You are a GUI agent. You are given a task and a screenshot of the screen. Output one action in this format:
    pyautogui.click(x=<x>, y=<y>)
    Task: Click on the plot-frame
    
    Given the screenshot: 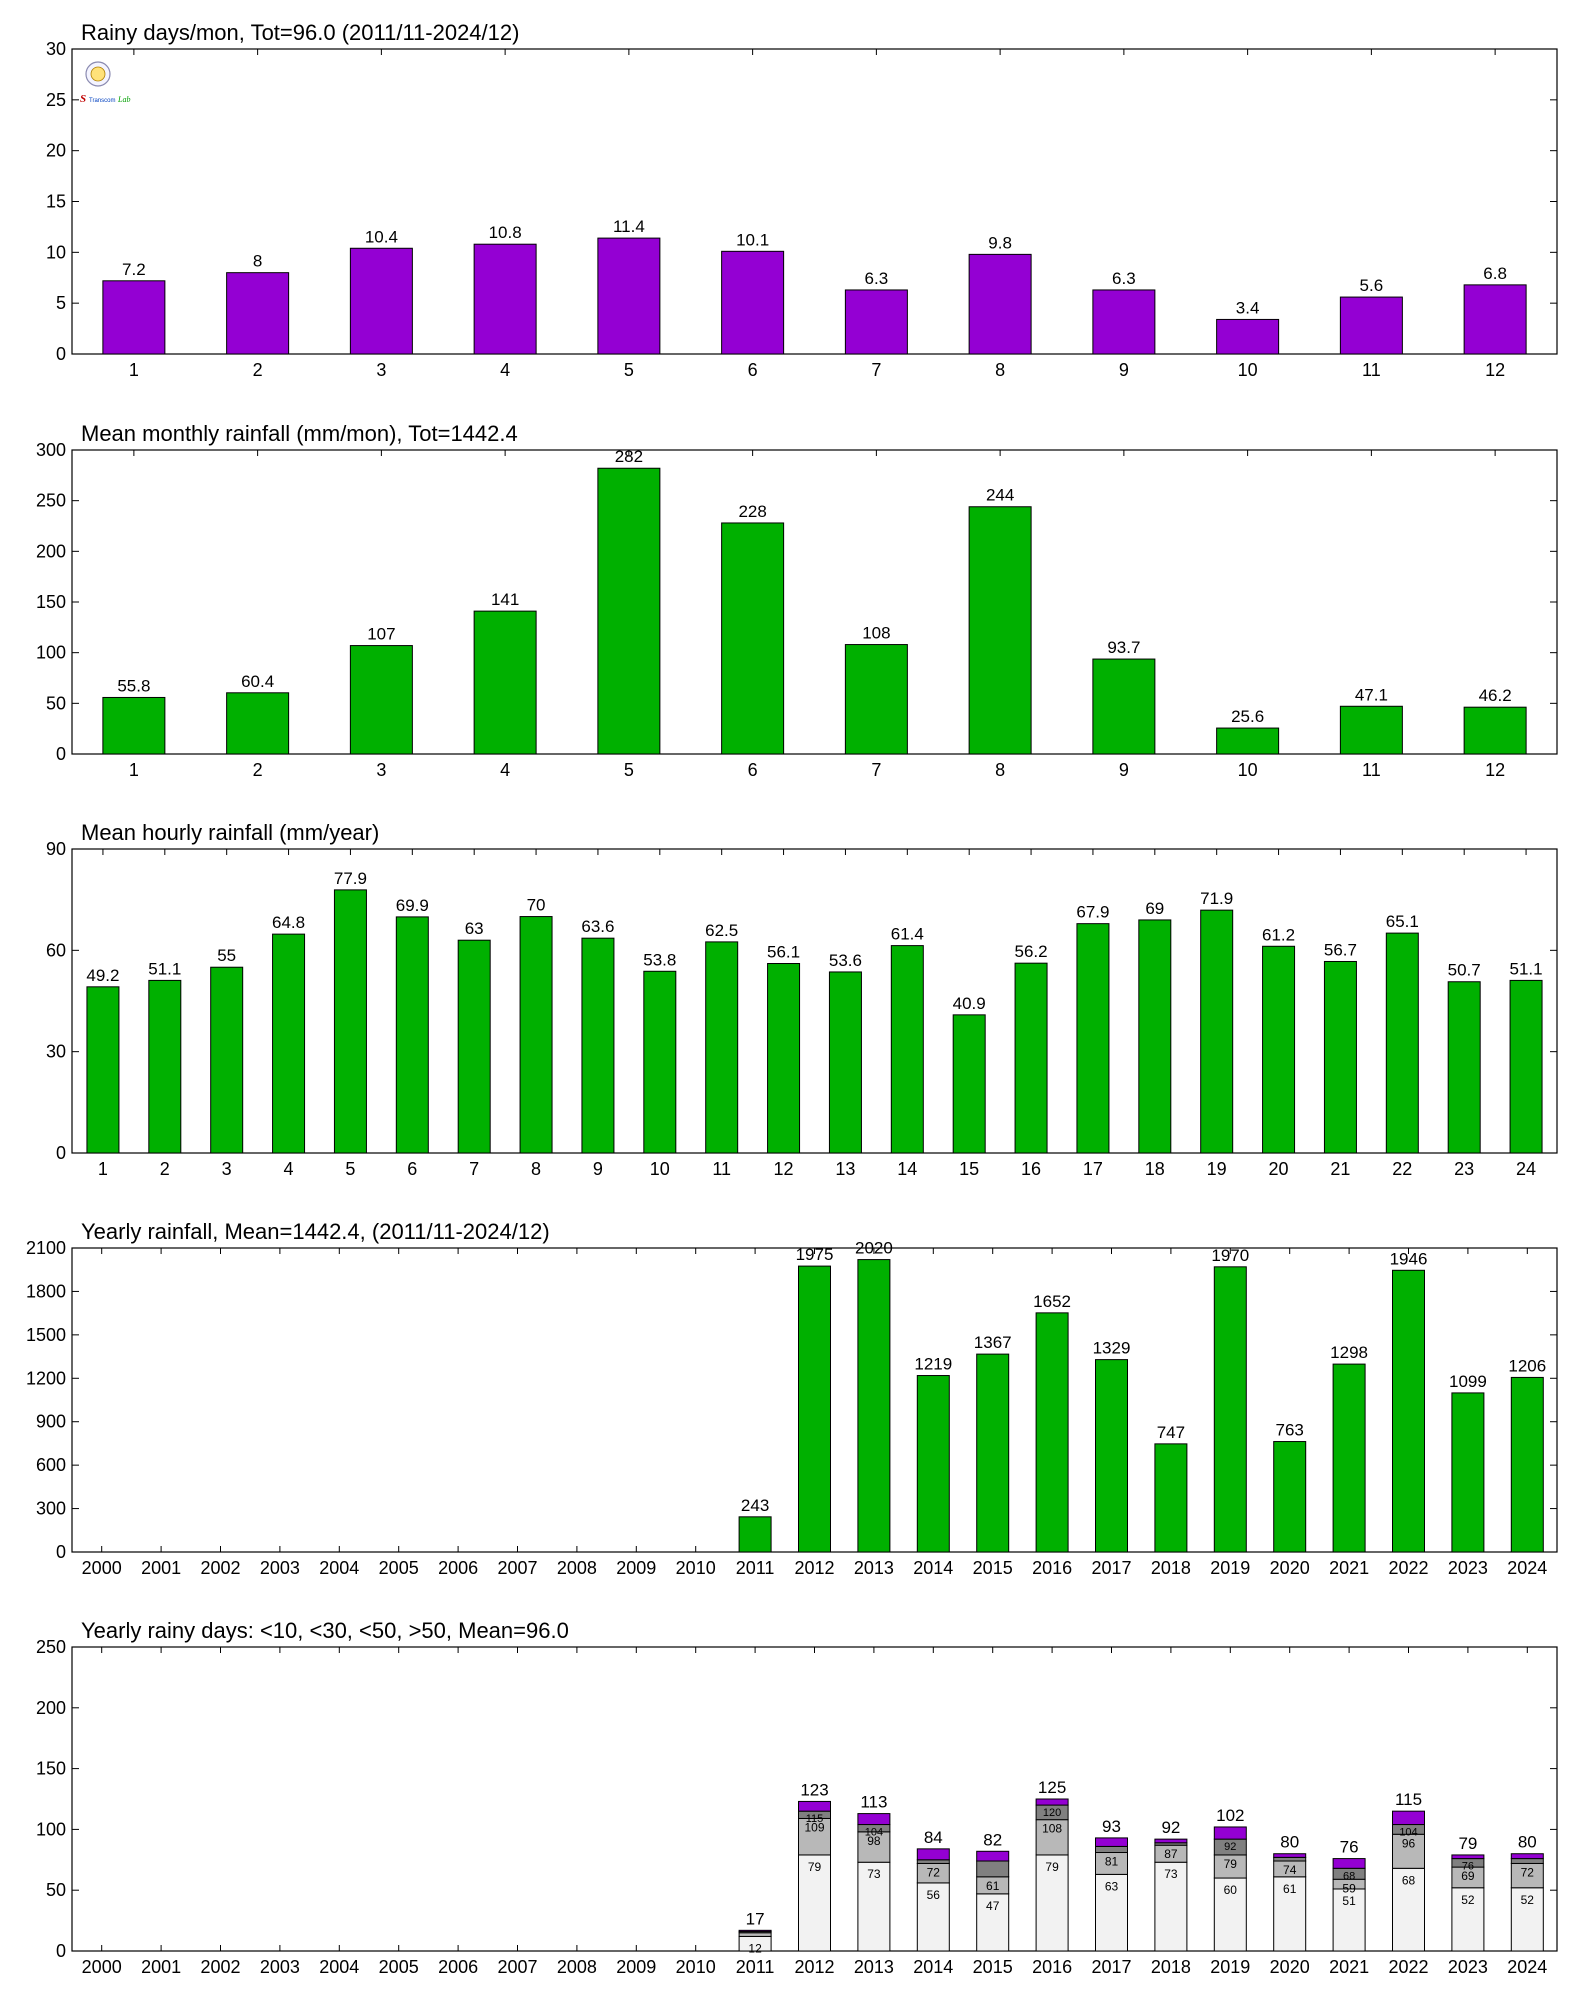 What is the action you would take?
    pyautogui.click(x=814, y=602)
    